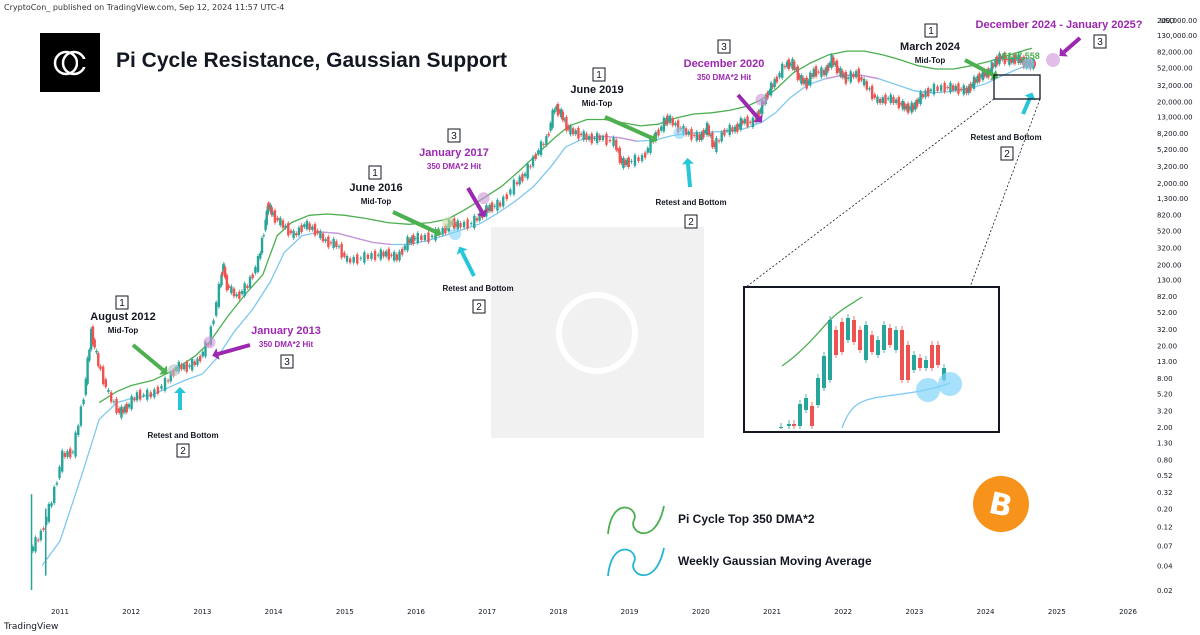 This screenshot has height=635, width=1200. I want to click on y-tick-label: 0.02, so click(1165, 591).